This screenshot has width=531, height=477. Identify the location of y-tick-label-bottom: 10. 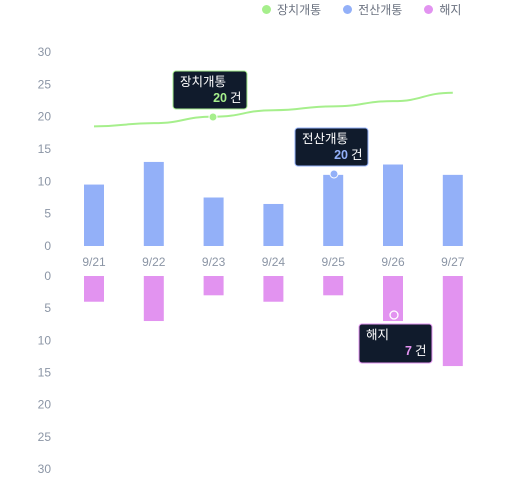
(45, 340).